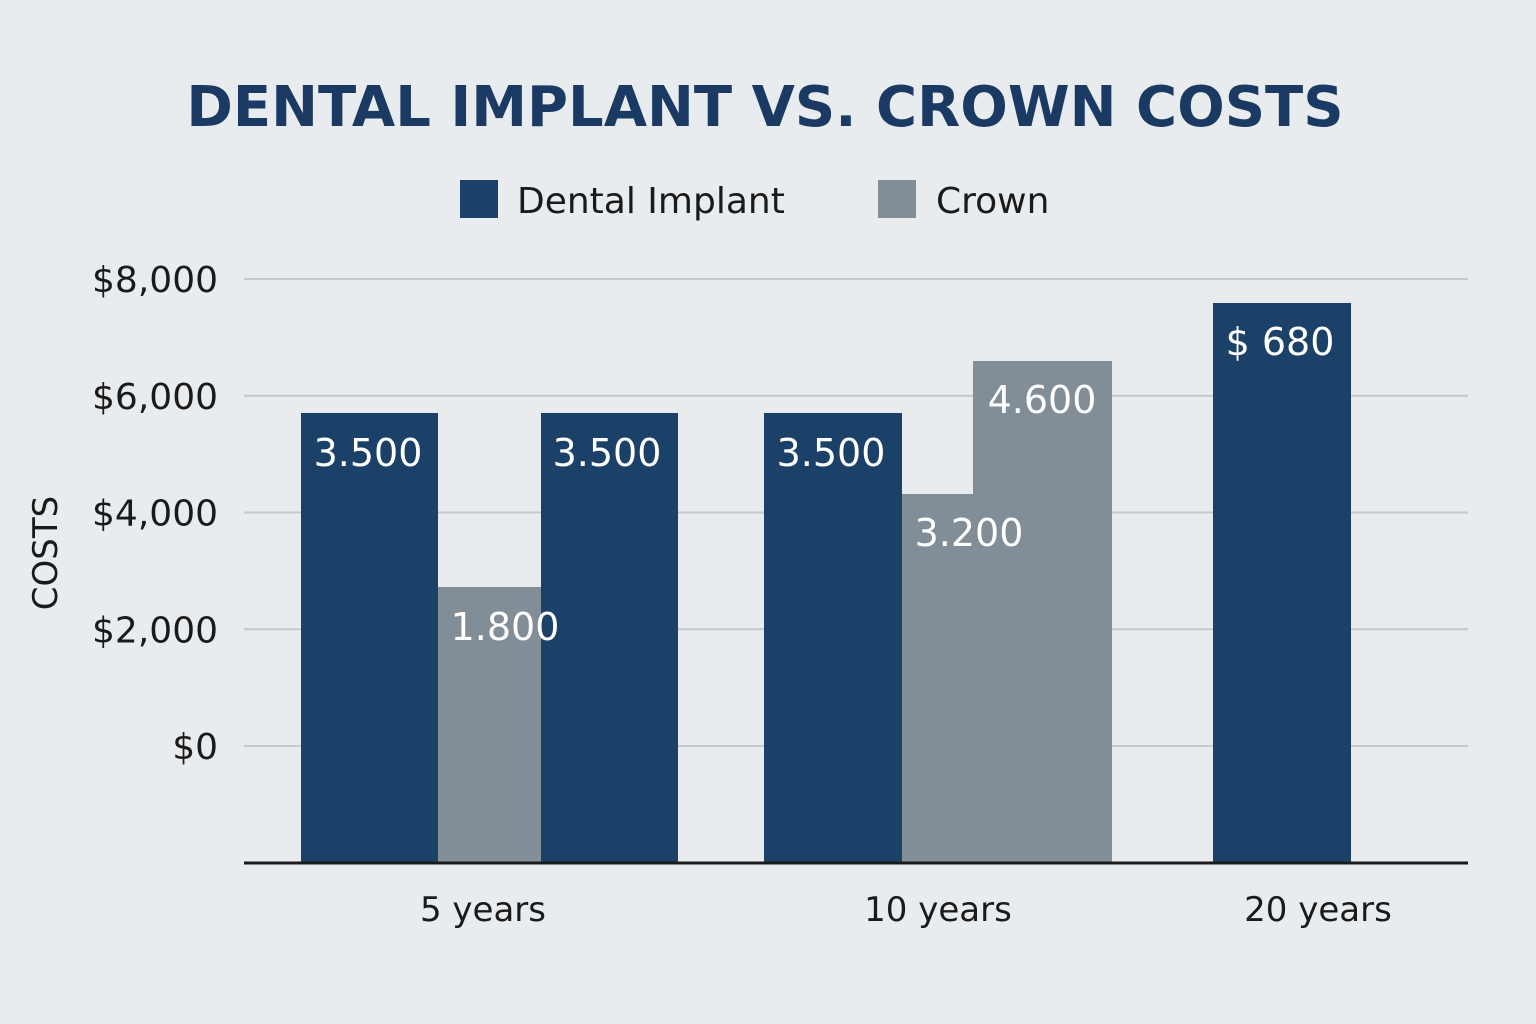 This screenshot has height=1024, width=1536. Describe the element at coordinates (483, 910) in the screenshot. I see `x-category-label: 5 years` at that location.